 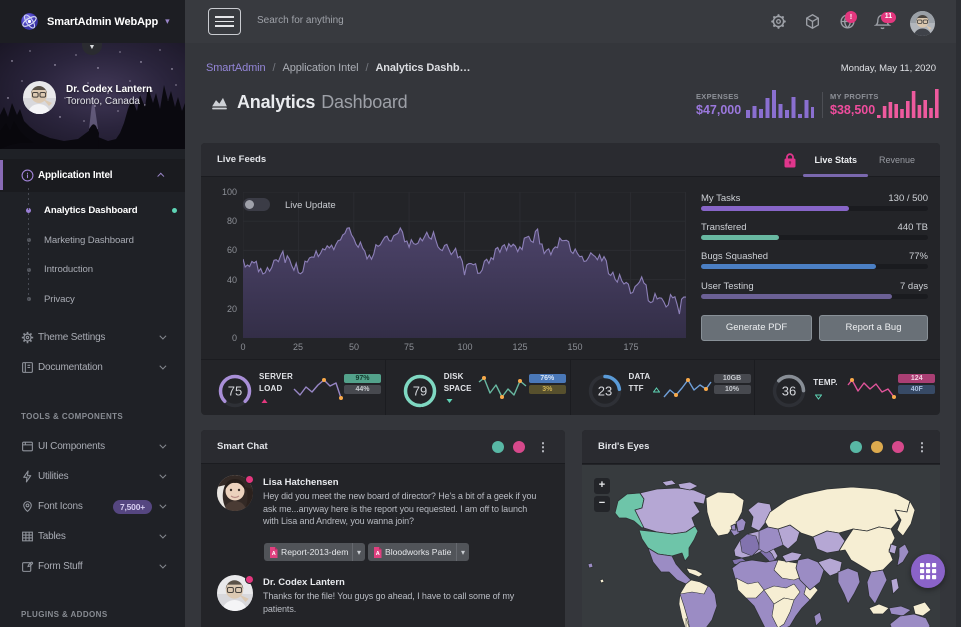 What do you see at coordinates (235, 391) in the screenshot?
I see `svg-text: 75` at bounding box center [235, 391].